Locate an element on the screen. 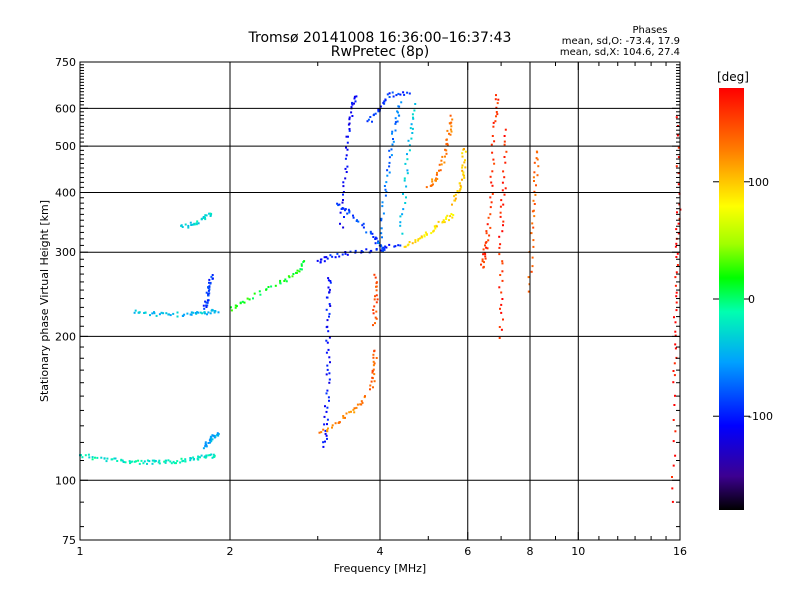 Image resolution: width=800 pixels, height=600 pixels. x-tick-label: 10 is located at coordinates (578, 551).